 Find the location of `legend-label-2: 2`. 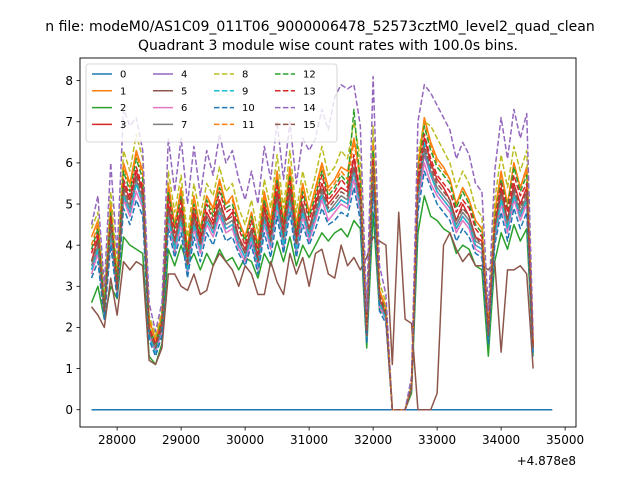

legend-label-2: 2 is located at coordinates (123, 108).